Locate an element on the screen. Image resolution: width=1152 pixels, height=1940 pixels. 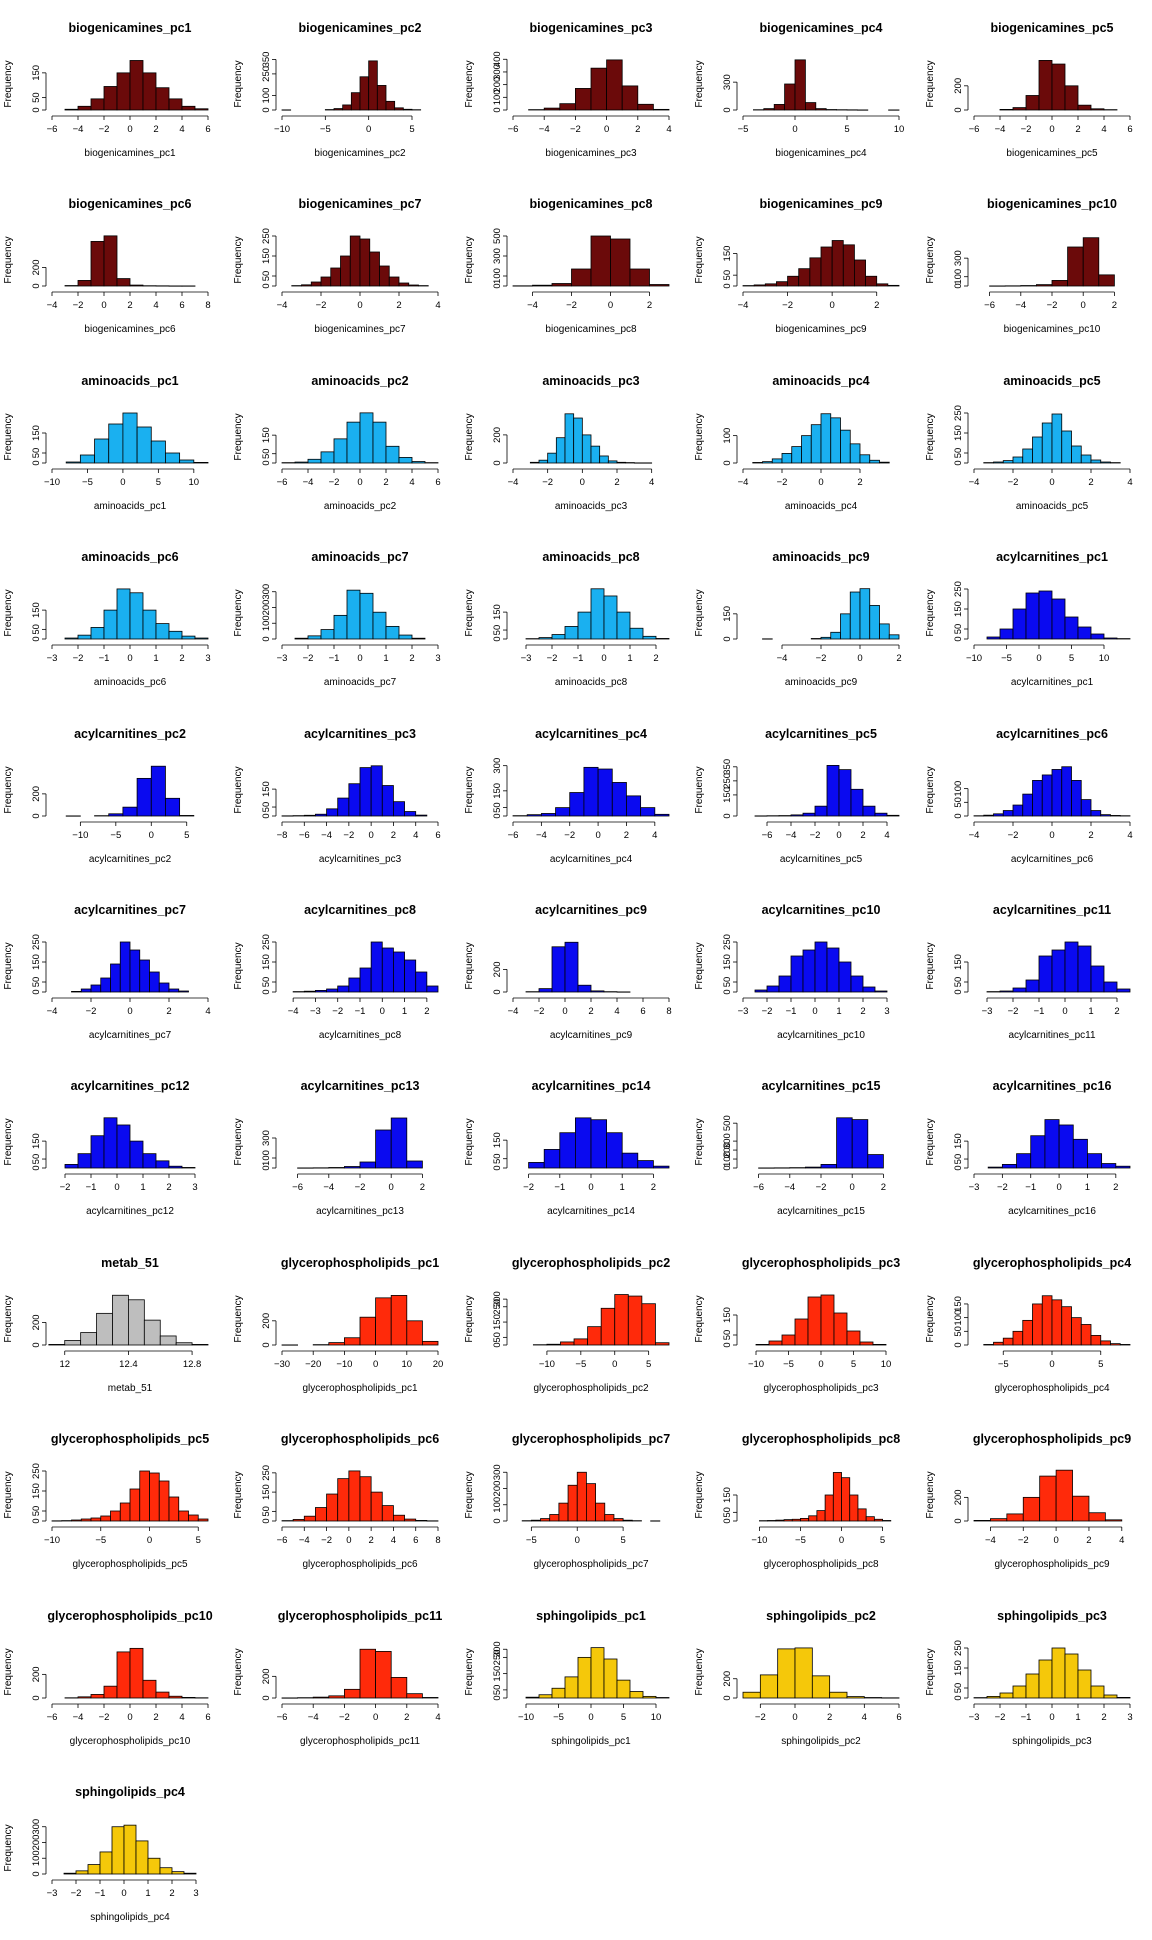
y-tick-label: 350 is located at coordinates (727, 766).